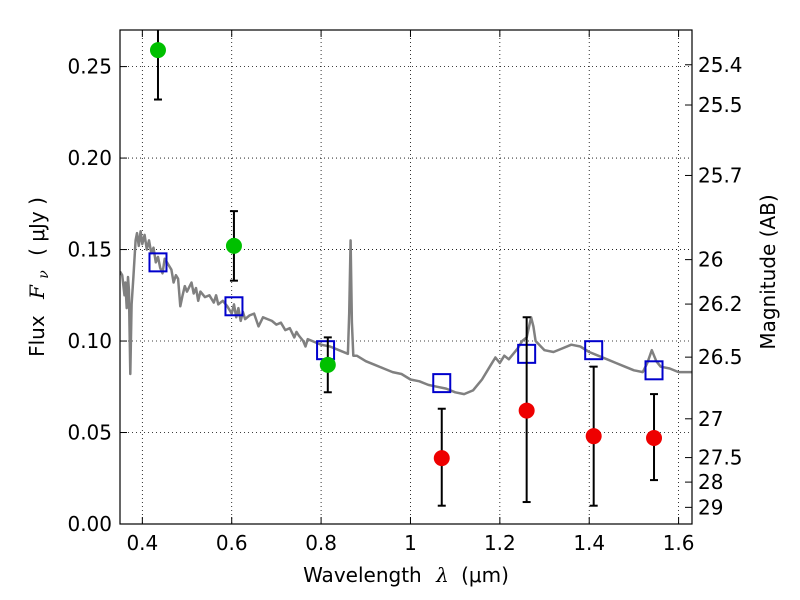  What do you see at coordinates (37, 292) in the screenshot?
I see `y-axis-label-symbol: F` at bounding box center [37, 292].